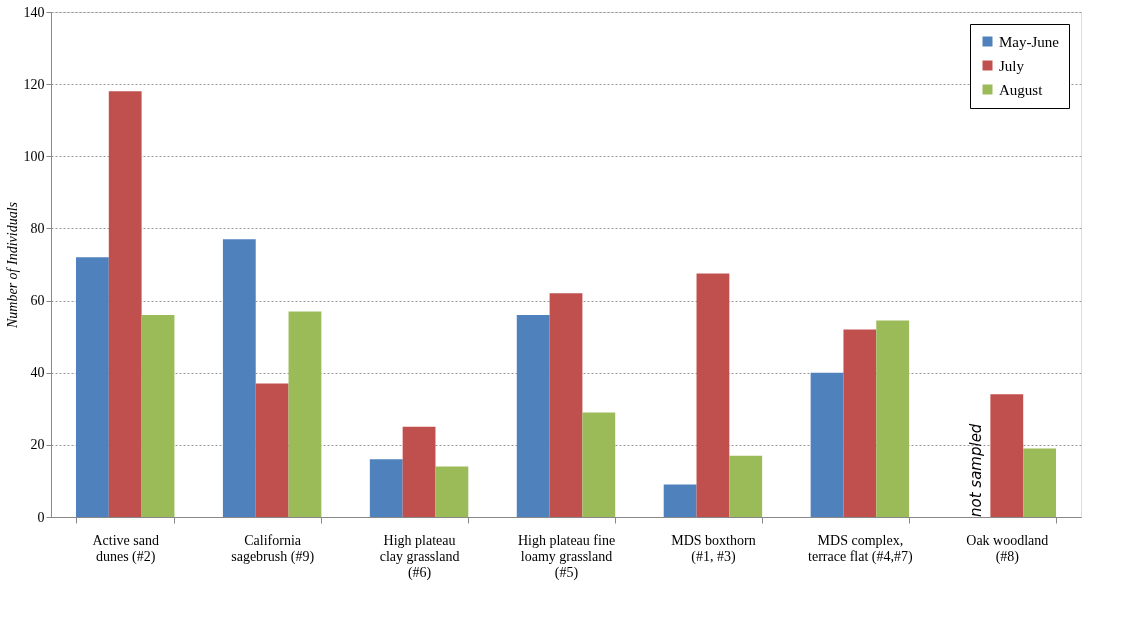 The width and height of the screenshot is (1148, 641). What do you see at coordinates (34, 12) in the screenshot?
I see `y-tick-label: 140` at bounding box center [34, 12].